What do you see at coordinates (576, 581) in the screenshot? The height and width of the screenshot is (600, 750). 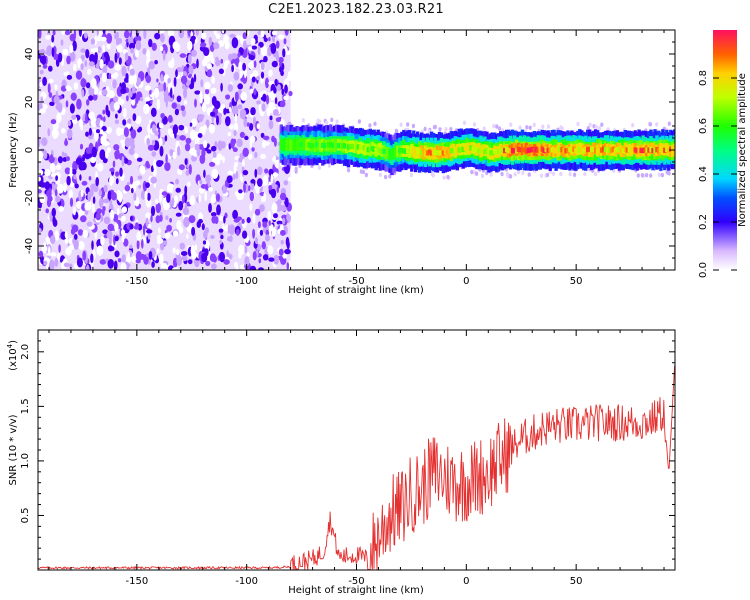 I see `x-tick-label: 50` at bounding box center [576, 581].